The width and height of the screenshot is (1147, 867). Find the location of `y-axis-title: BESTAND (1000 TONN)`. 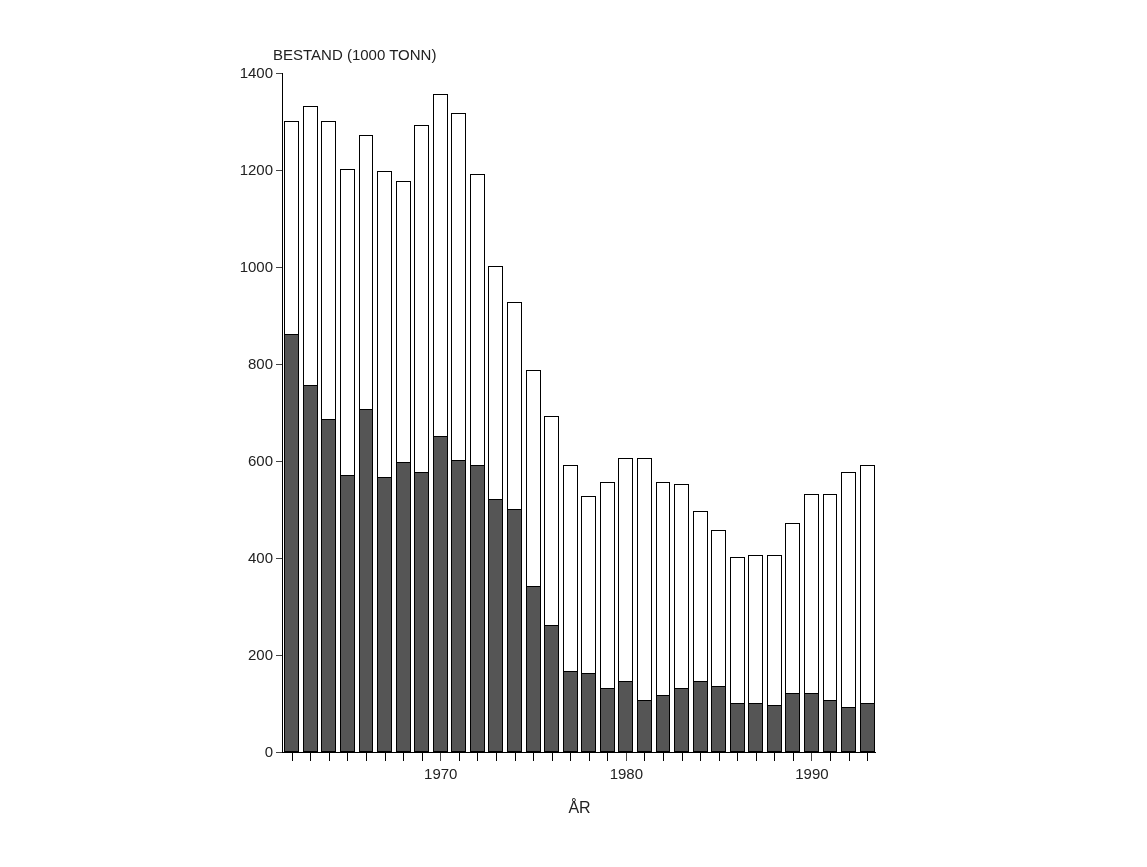

y-axis-title: BESTAND (1000 TONN) is located at coordinates (355, 54).